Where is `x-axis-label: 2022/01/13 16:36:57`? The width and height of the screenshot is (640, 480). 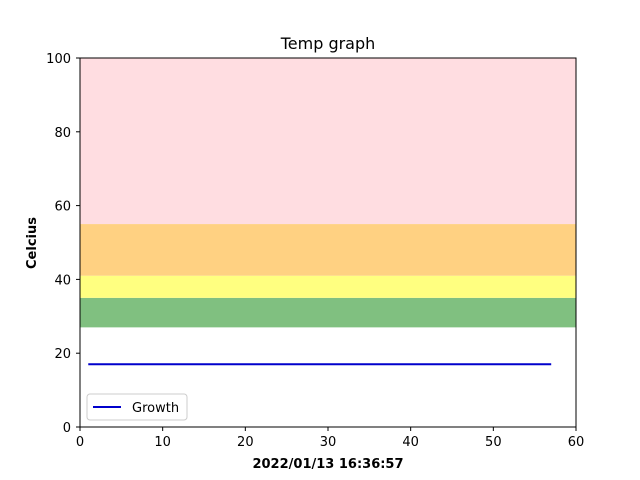 x-axis-label: 2022/01/13 16:36:57 is located at coordinates (327, 464).